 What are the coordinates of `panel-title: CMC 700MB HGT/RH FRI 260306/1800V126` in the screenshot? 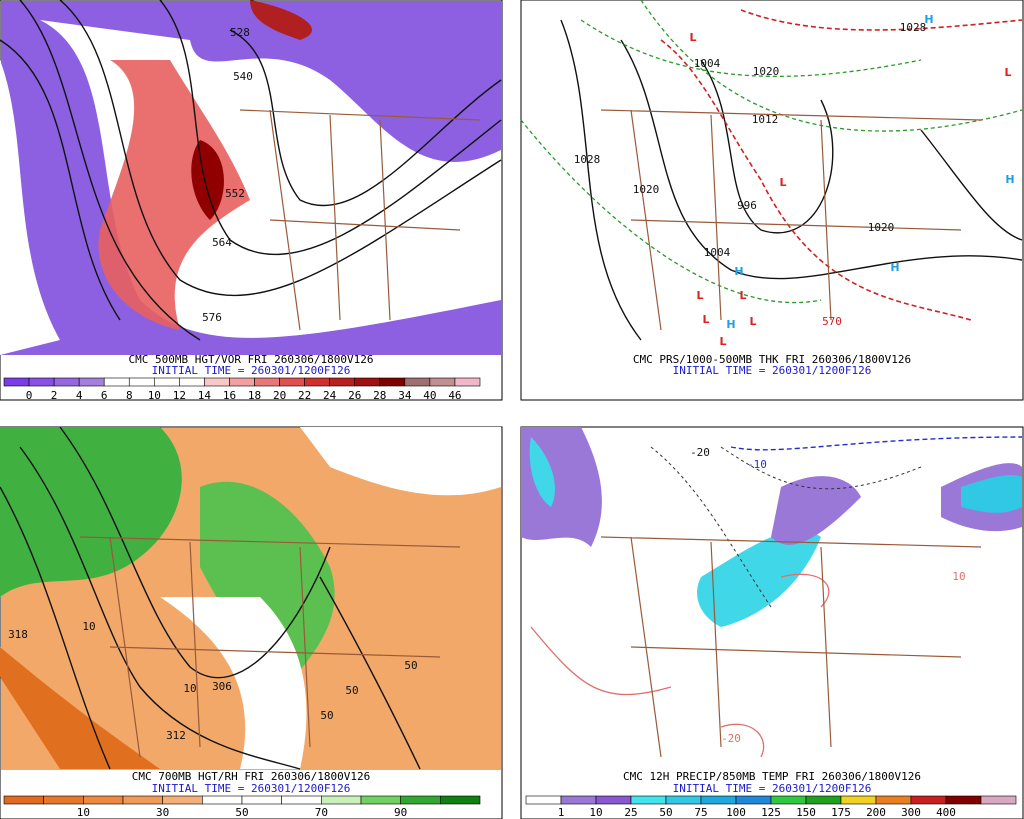 It's located at (251, 776).